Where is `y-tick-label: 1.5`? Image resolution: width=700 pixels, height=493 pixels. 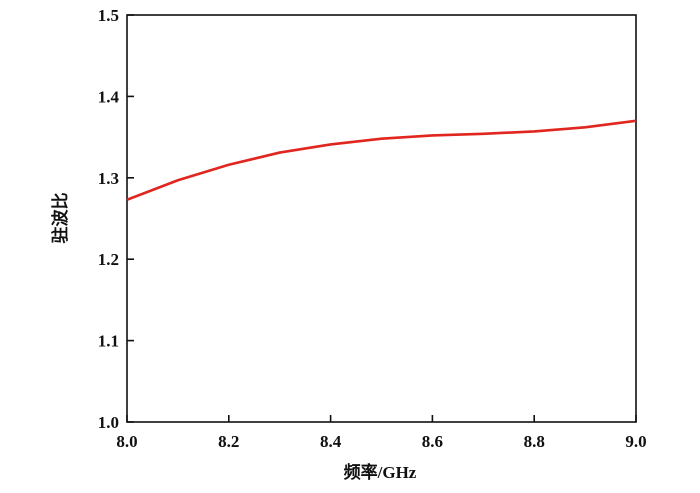 y-tick-label: 1.5 is located at coordinates (108, 15).